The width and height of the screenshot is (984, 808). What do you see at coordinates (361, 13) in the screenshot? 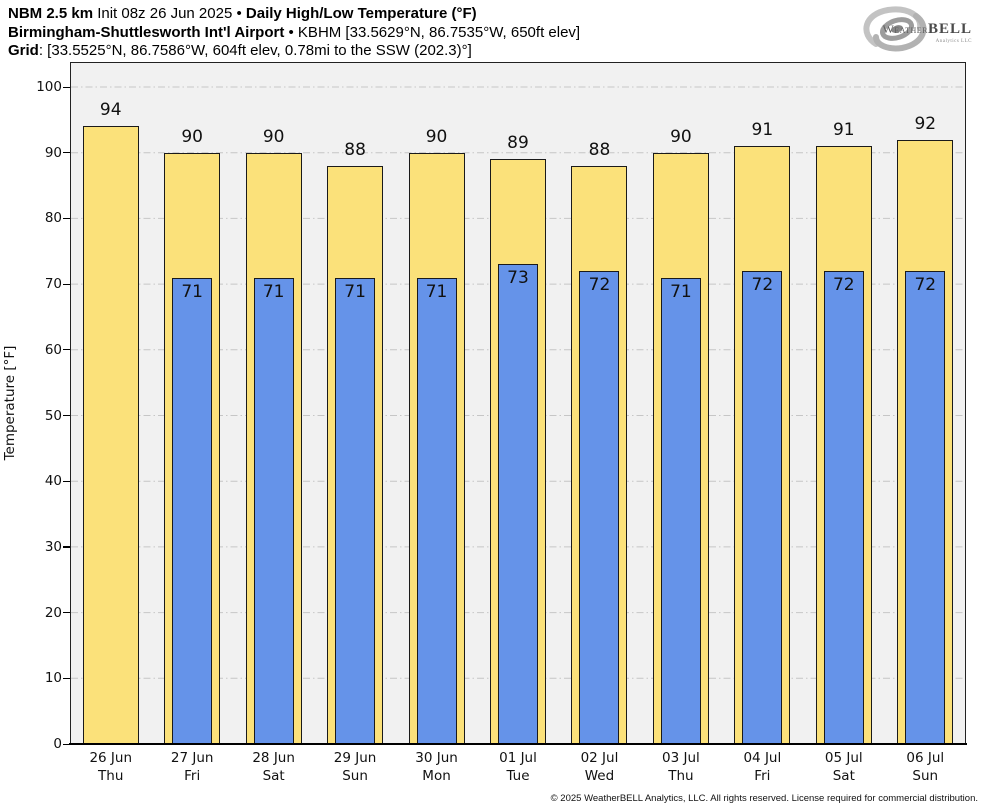
I see `page-title: Daily High/Low Temperature (°F)` at bounding box center [361, 13].